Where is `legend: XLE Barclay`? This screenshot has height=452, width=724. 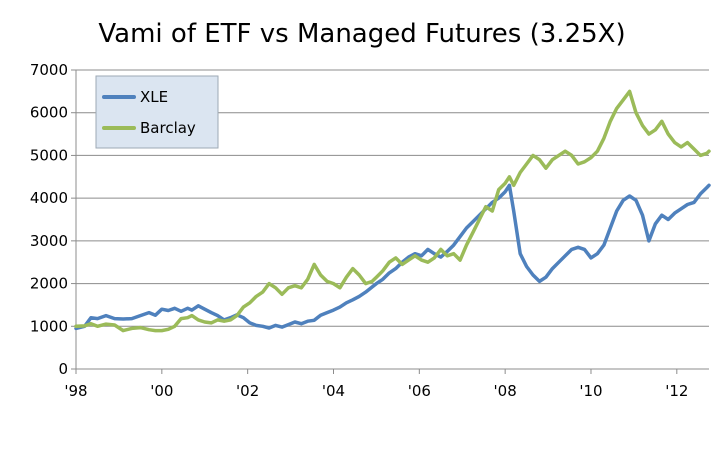
legend: XLE Barclay is located at coordinates (157, 112).